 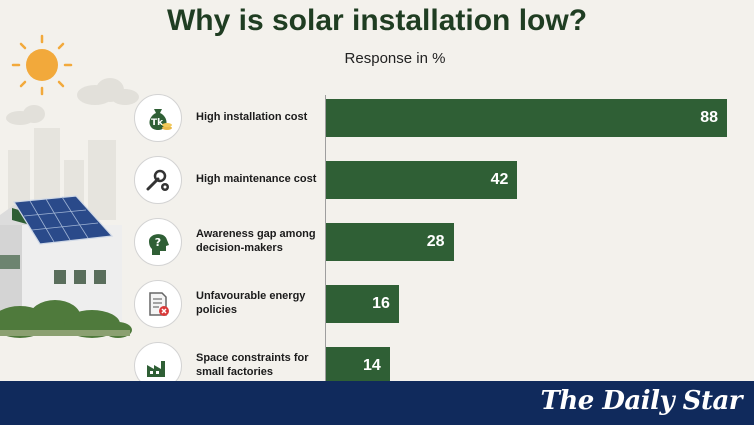 What do you see at coordinates (72, 101) in the screenshot?
I see `cloud-icon` at bounding box center [72, 101].